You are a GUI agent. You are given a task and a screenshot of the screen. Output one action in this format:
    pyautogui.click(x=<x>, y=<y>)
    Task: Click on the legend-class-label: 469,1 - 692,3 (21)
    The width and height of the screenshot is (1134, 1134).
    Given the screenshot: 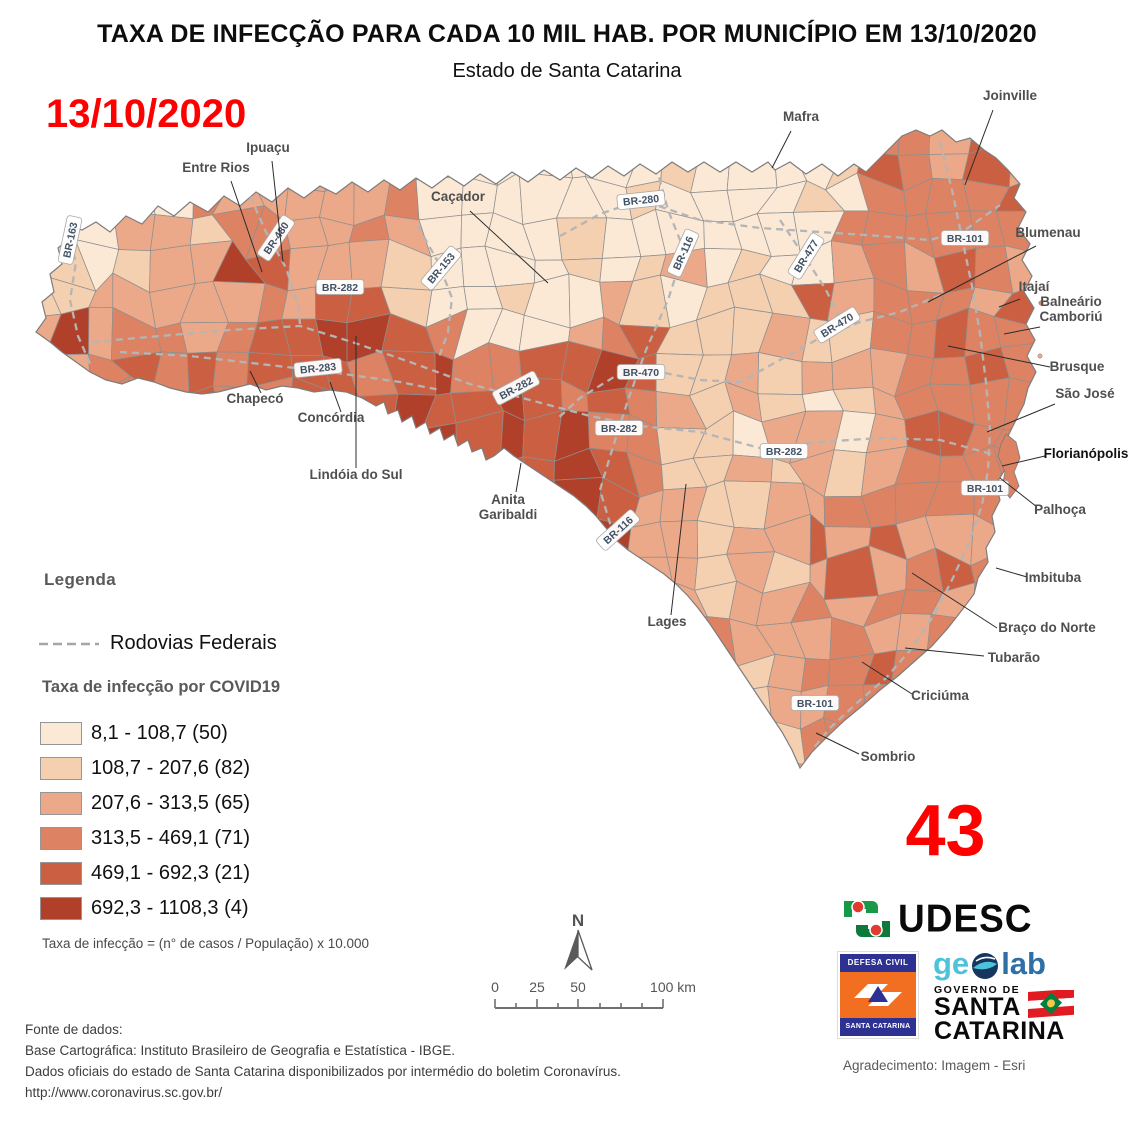 What is the action you would take?
    pyautogui.click(x=170, y=873)
    